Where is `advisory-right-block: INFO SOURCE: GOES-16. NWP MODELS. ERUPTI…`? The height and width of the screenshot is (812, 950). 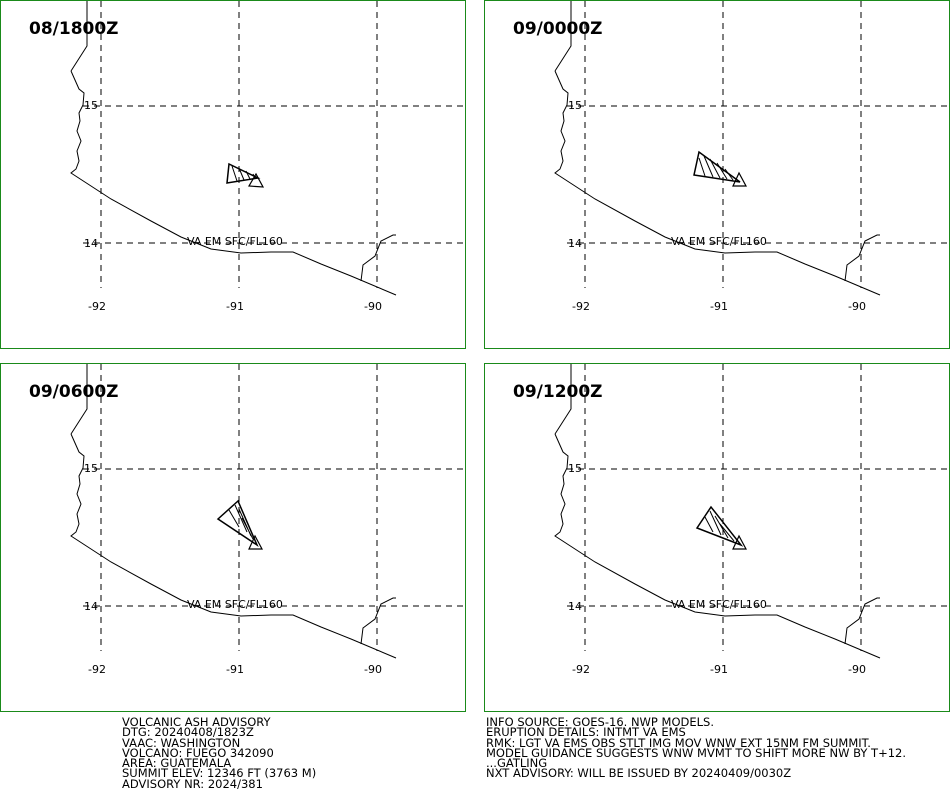 advisory-right-block: INFO SOURCE: GOES-16. NWP MODELS. ERUPTI… is located at coordinates (696, 748).